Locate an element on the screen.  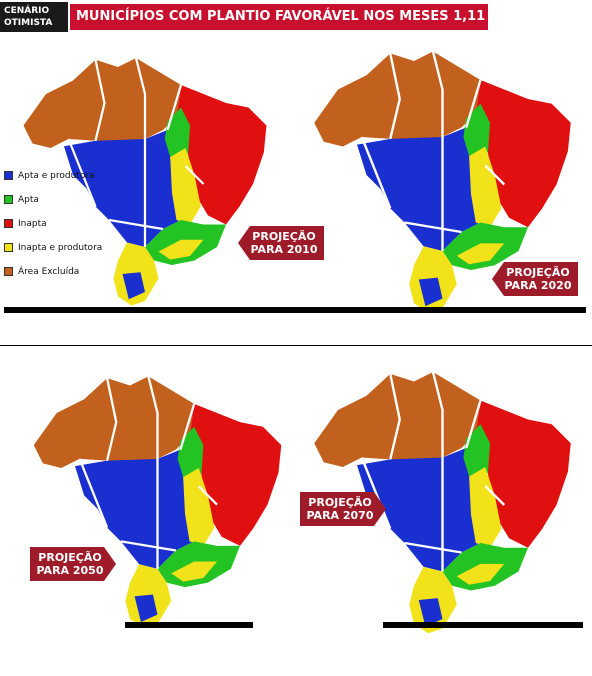
baseline-bottom-left is located at coordinates (189, 625).